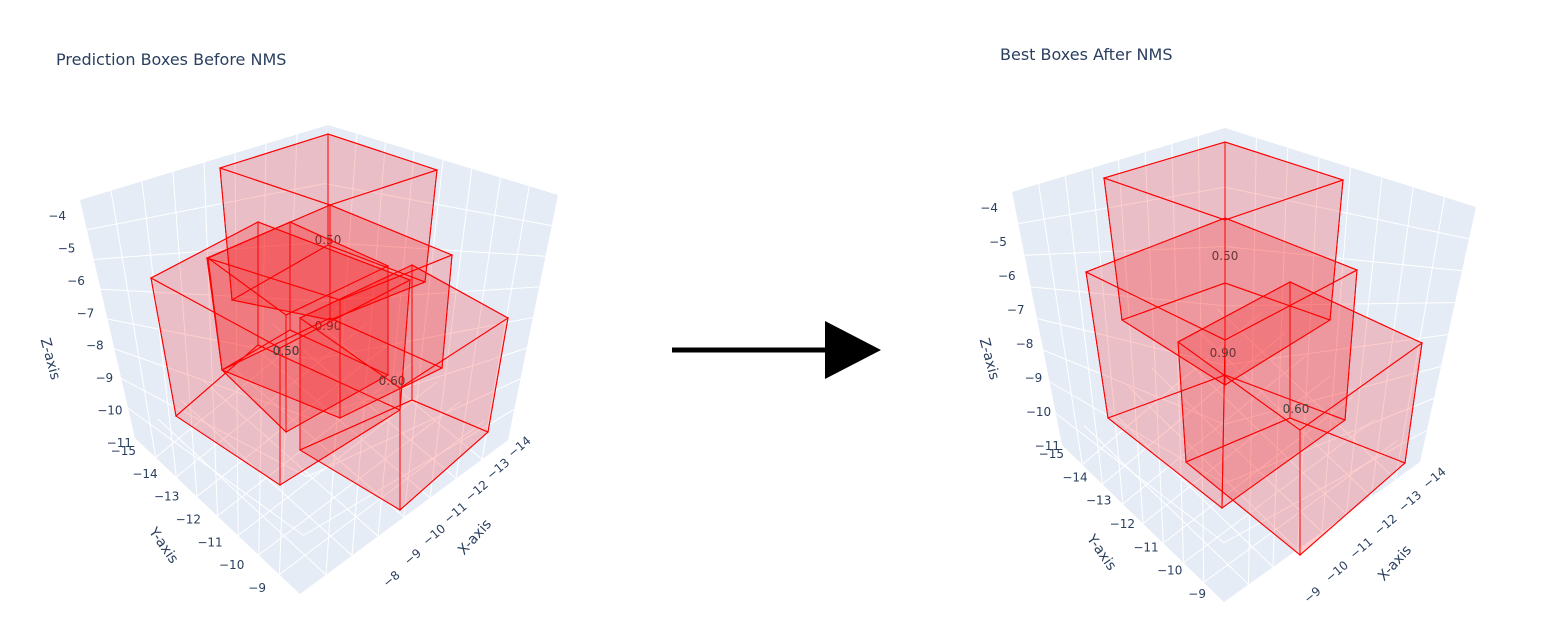 The height and width of the screenshot is (626, 1542). I want to click on left-x-tick: −8, so click(391, 579).